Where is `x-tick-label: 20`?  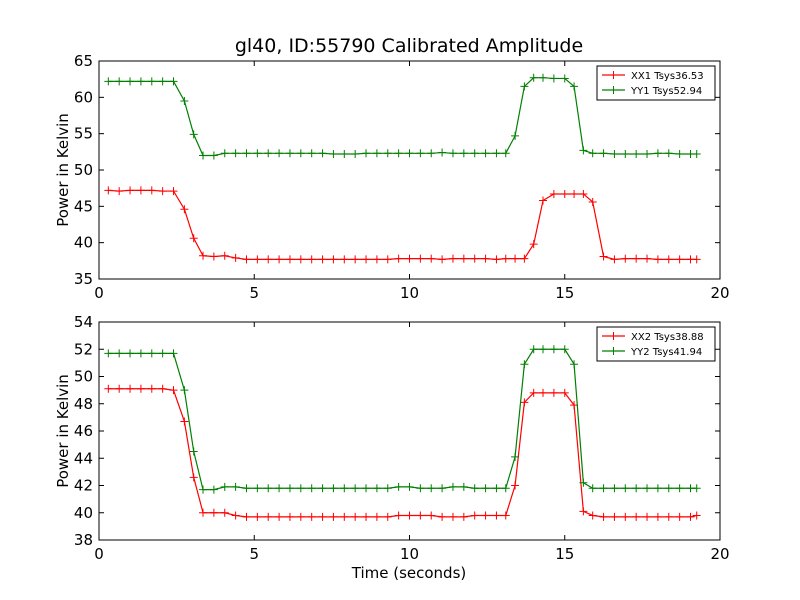 x-tick-label: 20 is located at coordinates (719, 293).